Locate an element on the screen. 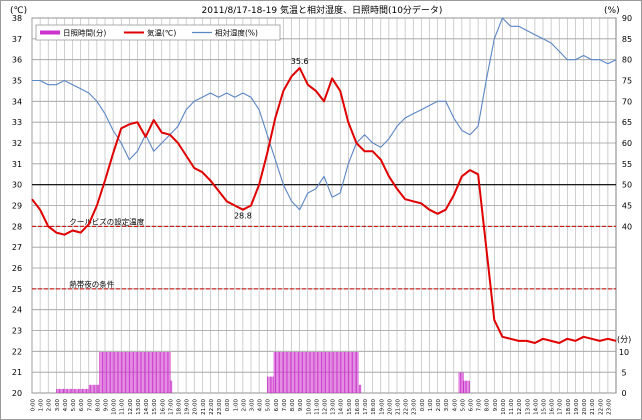 This screenshot has height=420, width=642. x-tick-label: 23:00 is located at coordinates (609, 407).